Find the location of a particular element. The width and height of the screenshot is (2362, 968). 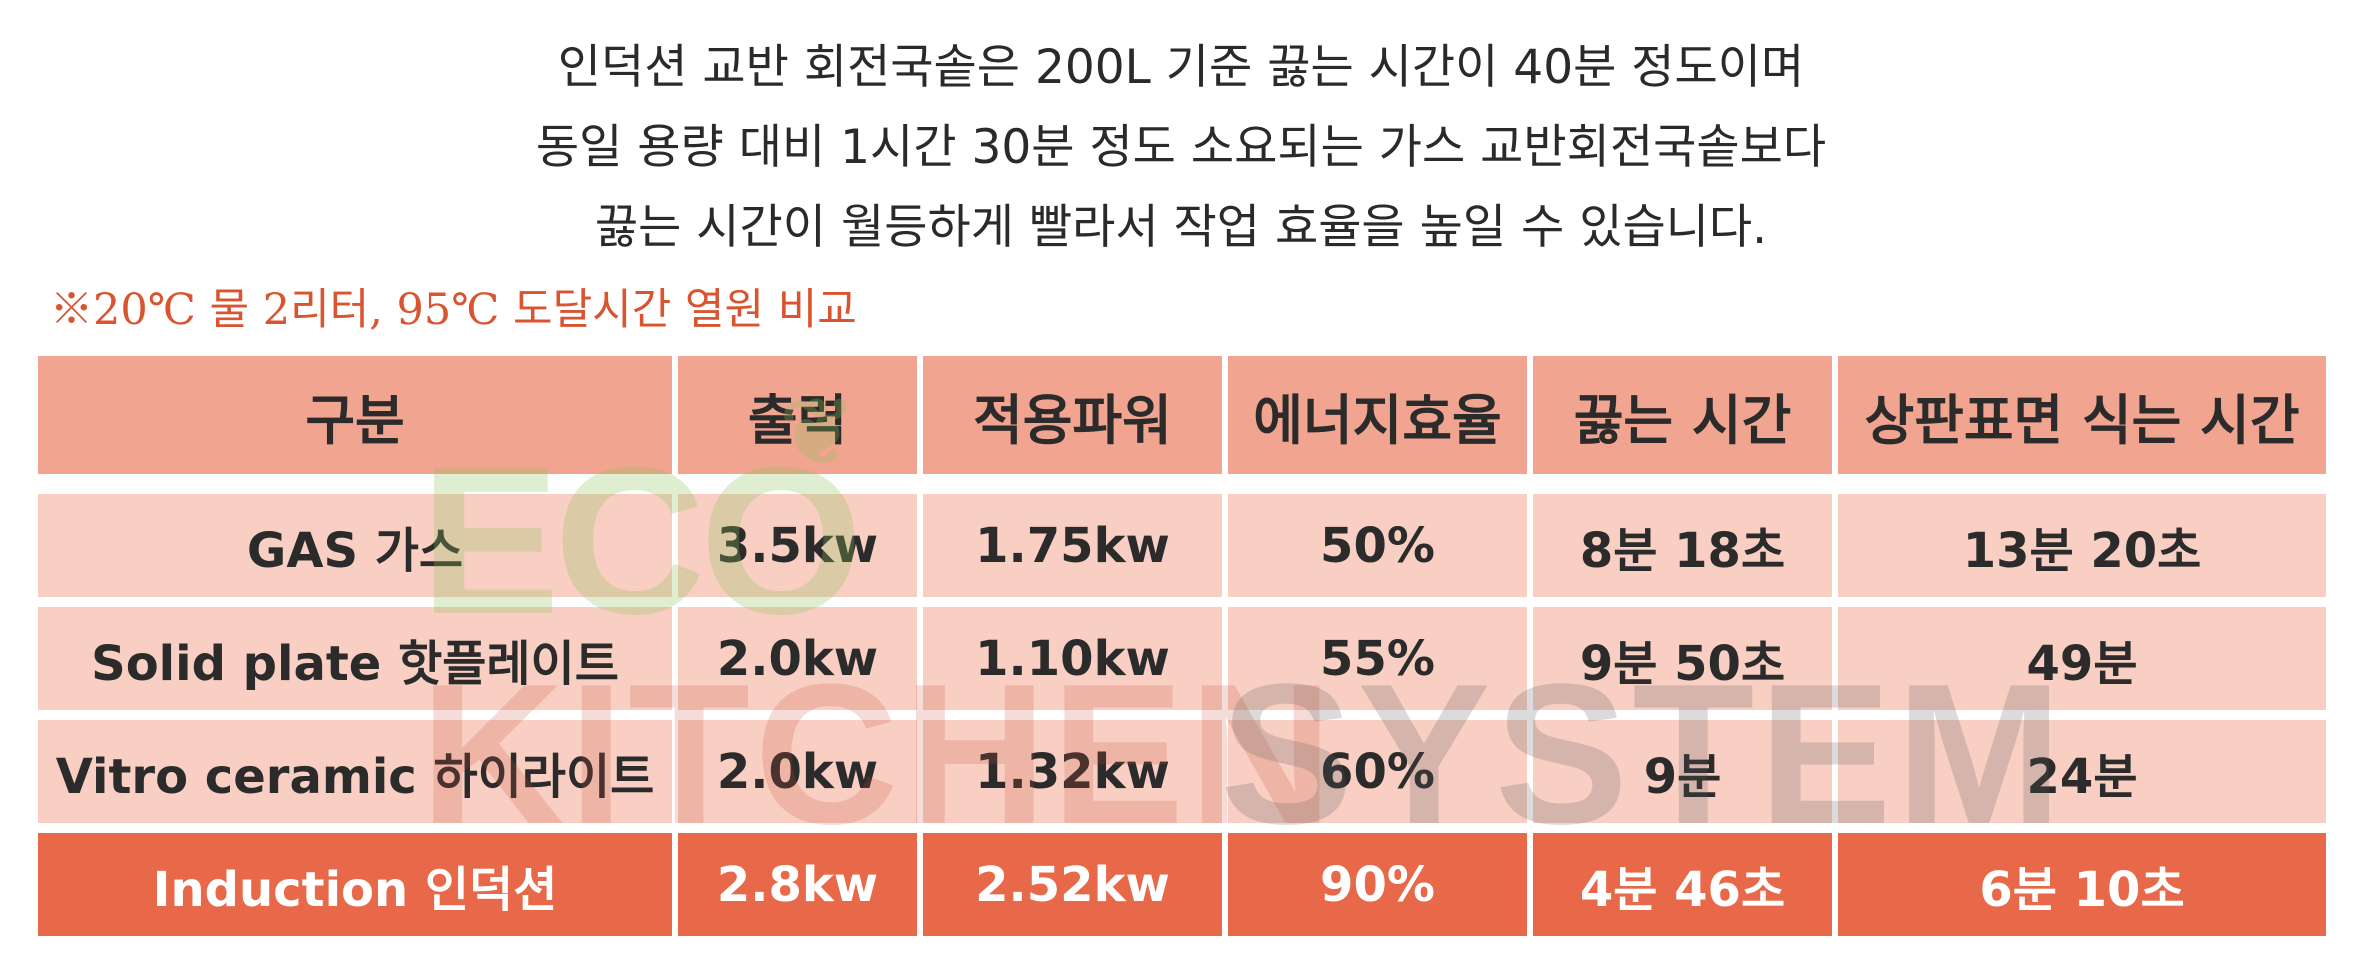

row-cell-category: GAS 가스 is located at coordinates (358, 545).